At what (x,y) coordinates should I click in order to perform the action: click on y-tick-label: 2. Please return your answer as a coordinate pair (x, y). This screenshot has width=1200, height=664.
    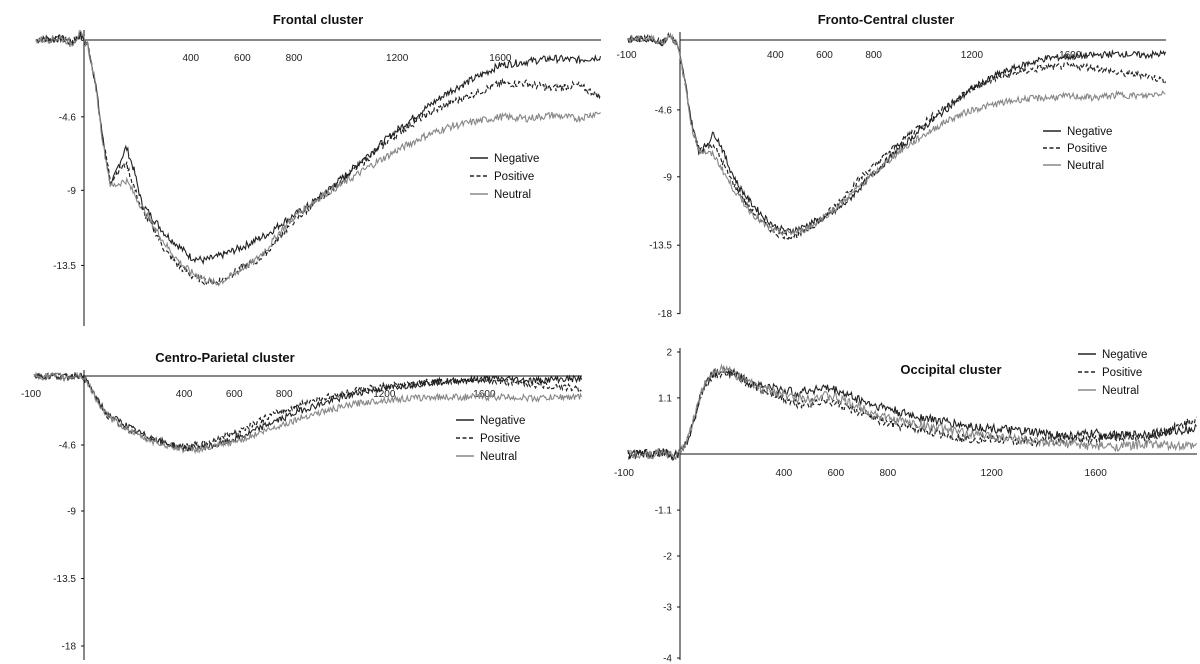
    Looking at the image, I should click on (669, 353).